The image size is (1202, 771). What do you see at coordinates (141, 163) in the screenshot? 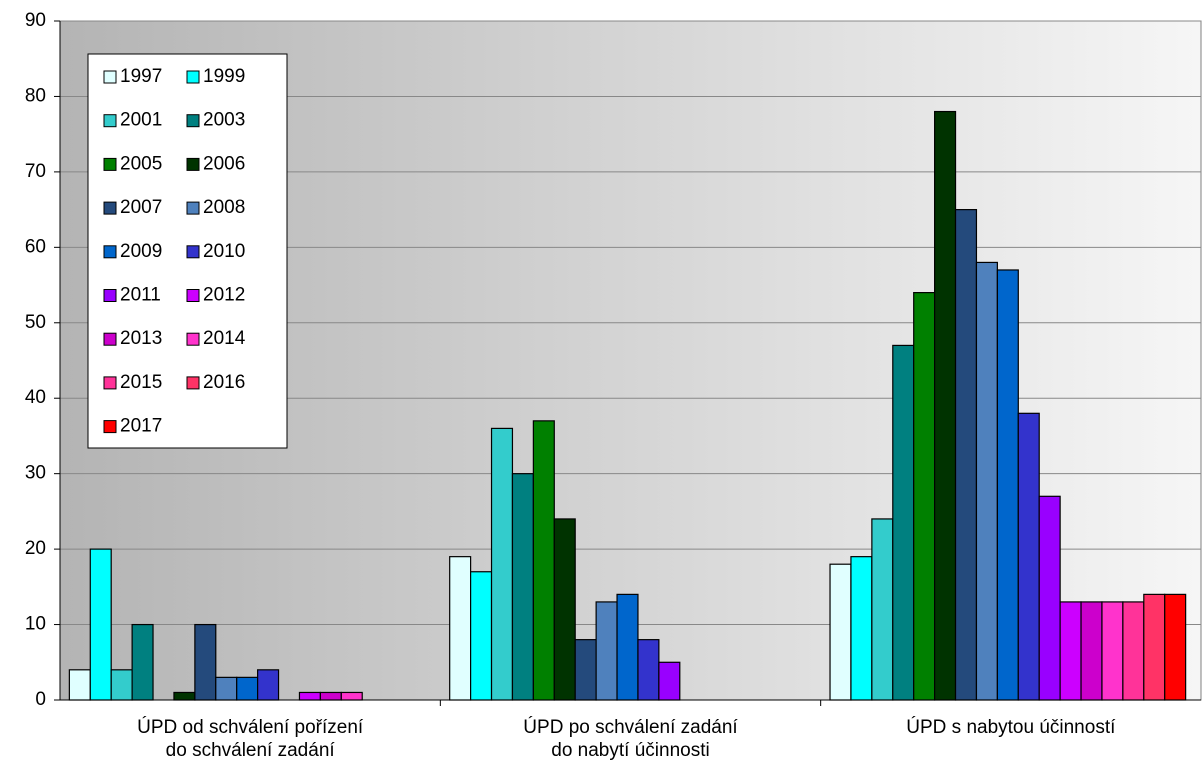
I see `legend-label: 2005` at bounding box center [141, 163].